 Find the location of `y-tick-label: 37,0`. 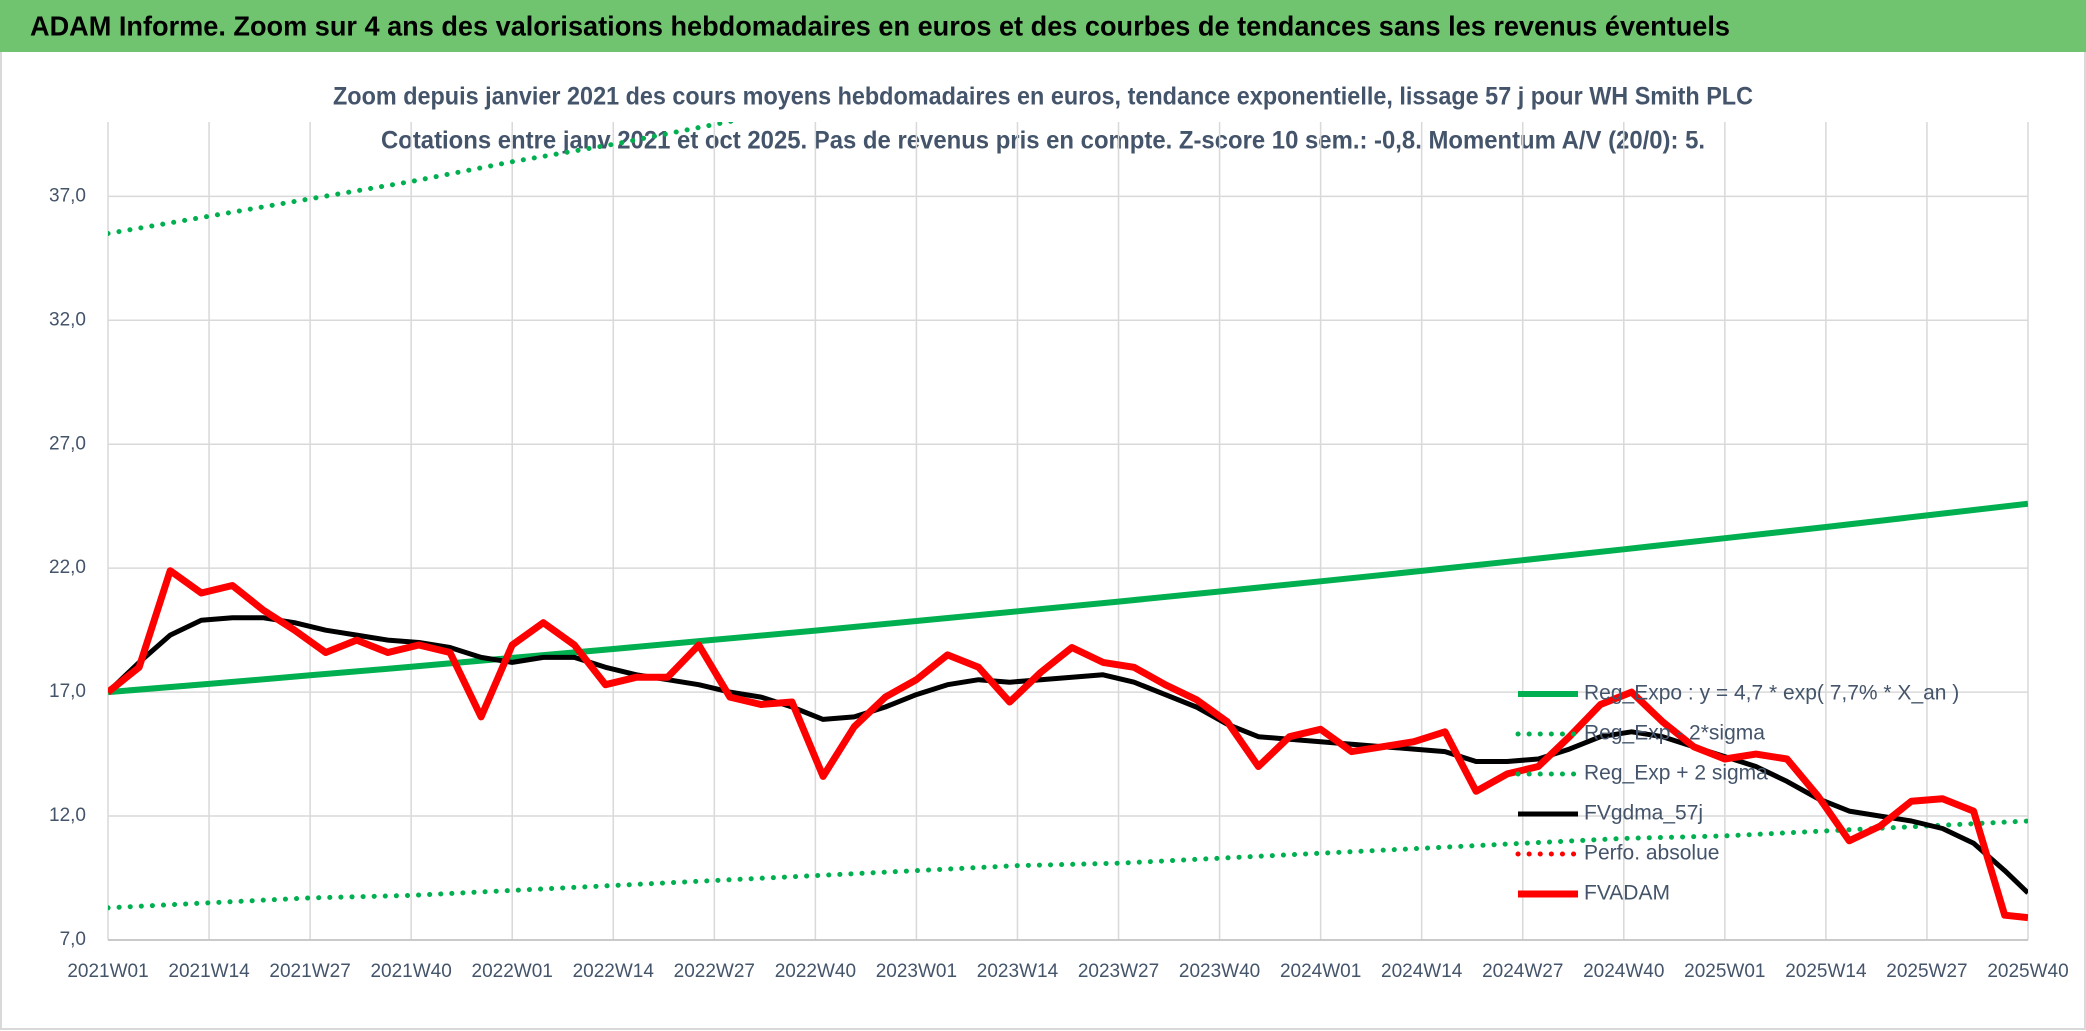

y-tick-label: 37,0 is located at coordinates (67, 195).